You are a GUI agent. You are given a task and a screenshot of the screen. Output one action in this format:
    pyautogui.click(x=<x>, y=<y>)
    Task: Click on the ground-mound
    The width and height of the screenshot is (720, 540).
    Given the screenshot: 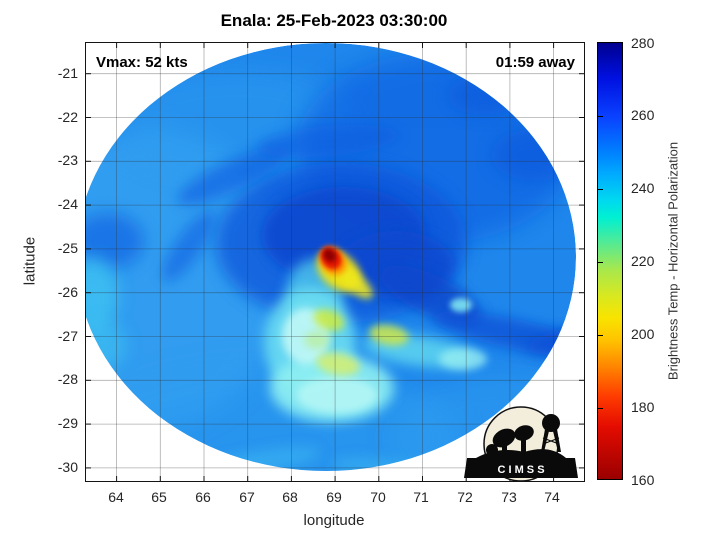 What is the action you would take?
    pyautogui.click(x=521, y=453)
    